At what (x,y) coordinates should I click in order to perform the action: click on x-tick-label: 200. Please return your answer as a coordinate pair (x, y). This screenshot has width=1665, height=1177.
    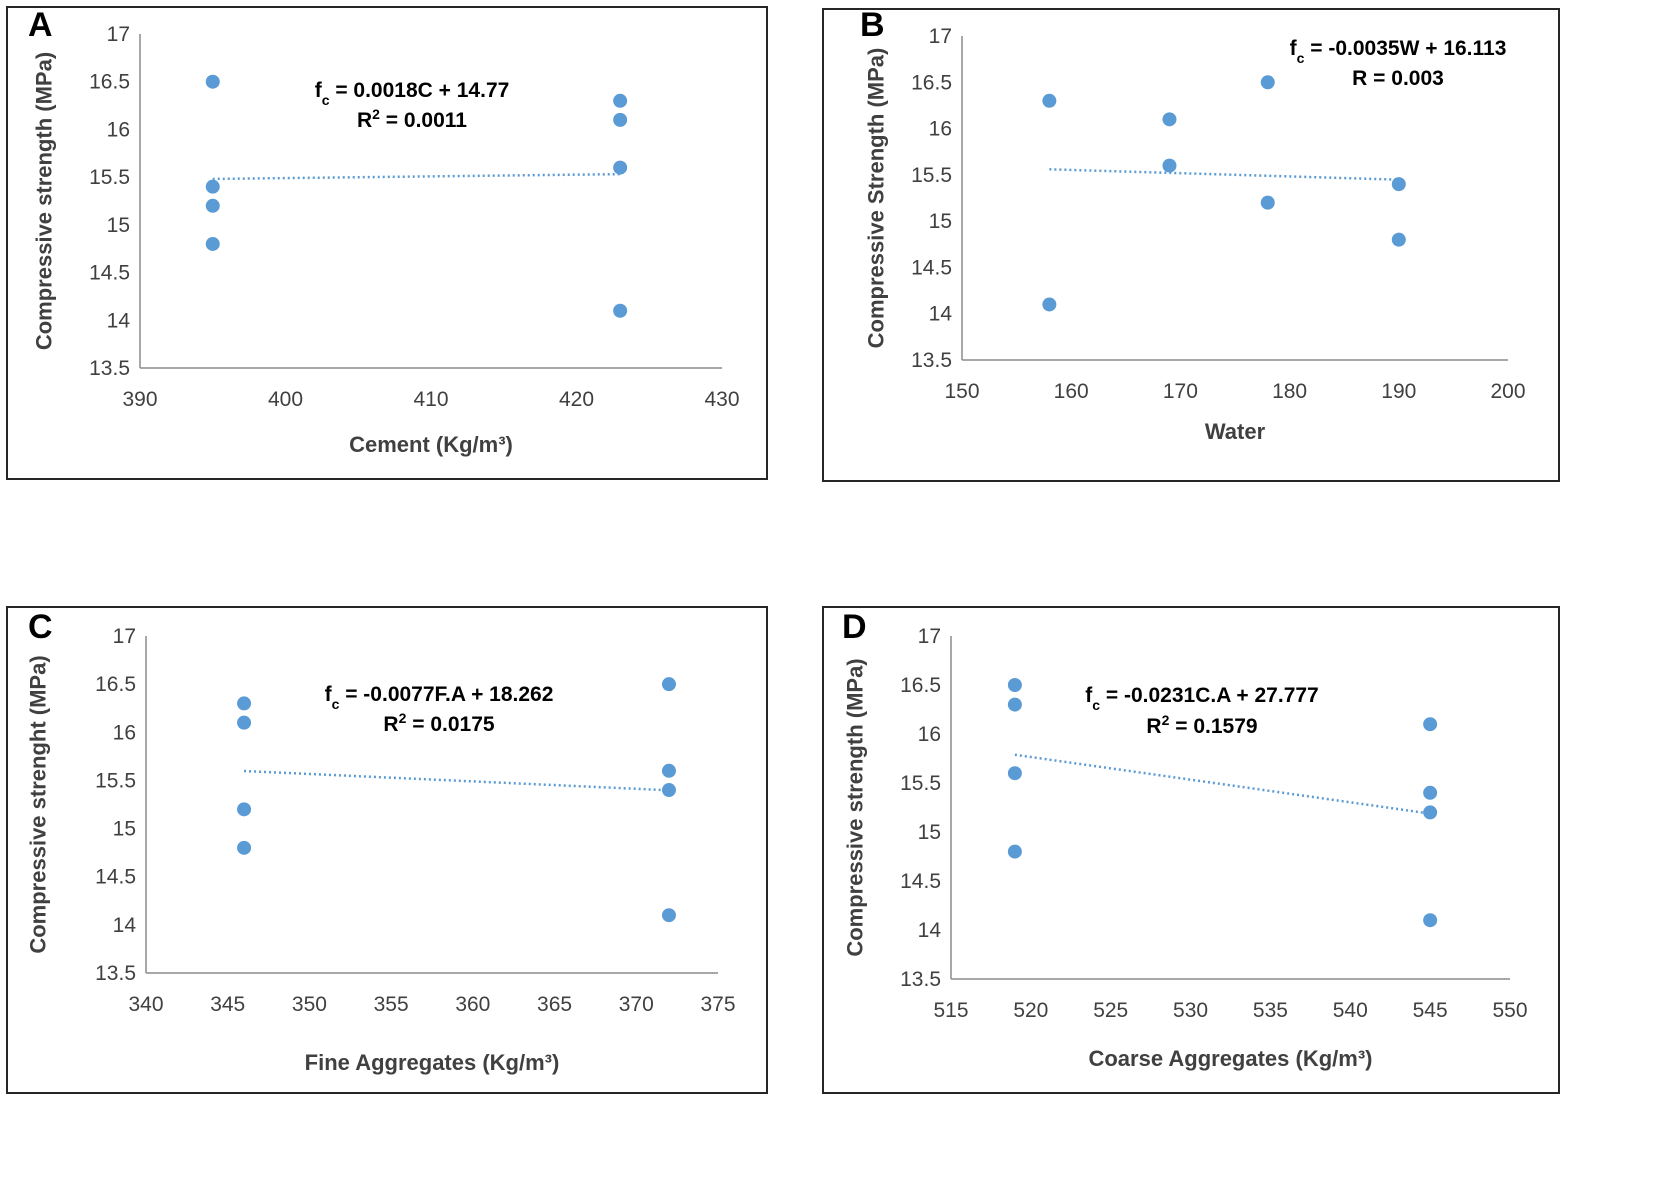
    Looking at the image, I should click on (1507, 391).